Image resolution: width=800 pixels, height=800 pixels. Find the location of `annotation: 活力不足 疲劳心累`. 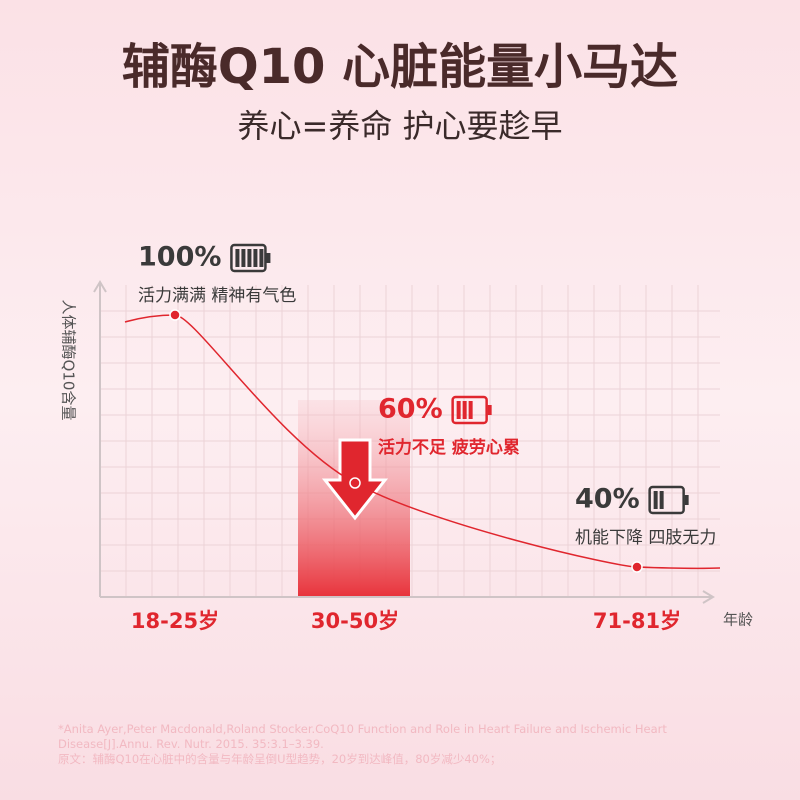

annotation: 活力不足 疲劳心累 is located at coordinates (449, 447).